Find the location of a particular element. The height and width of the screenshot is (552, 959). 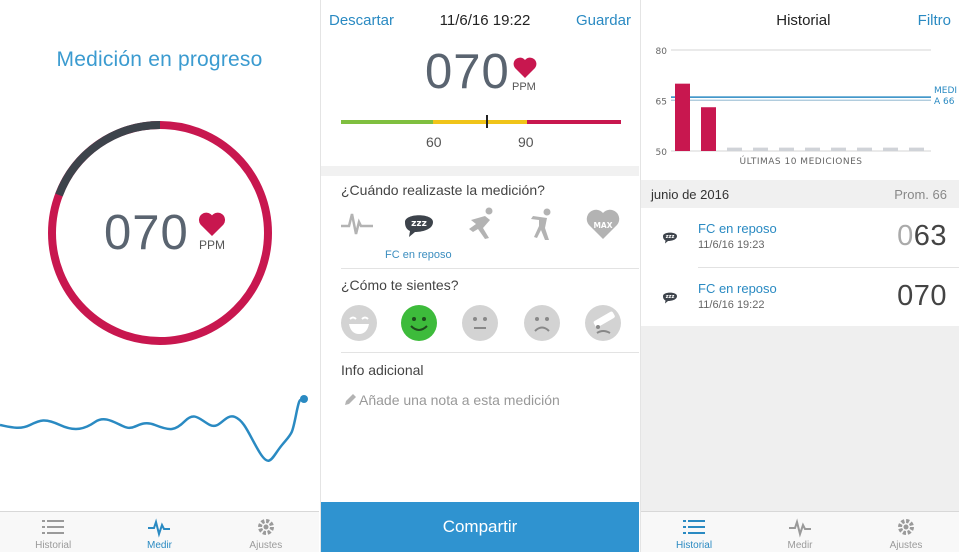

average-label: A 66 is located at coordinates (944, 102).